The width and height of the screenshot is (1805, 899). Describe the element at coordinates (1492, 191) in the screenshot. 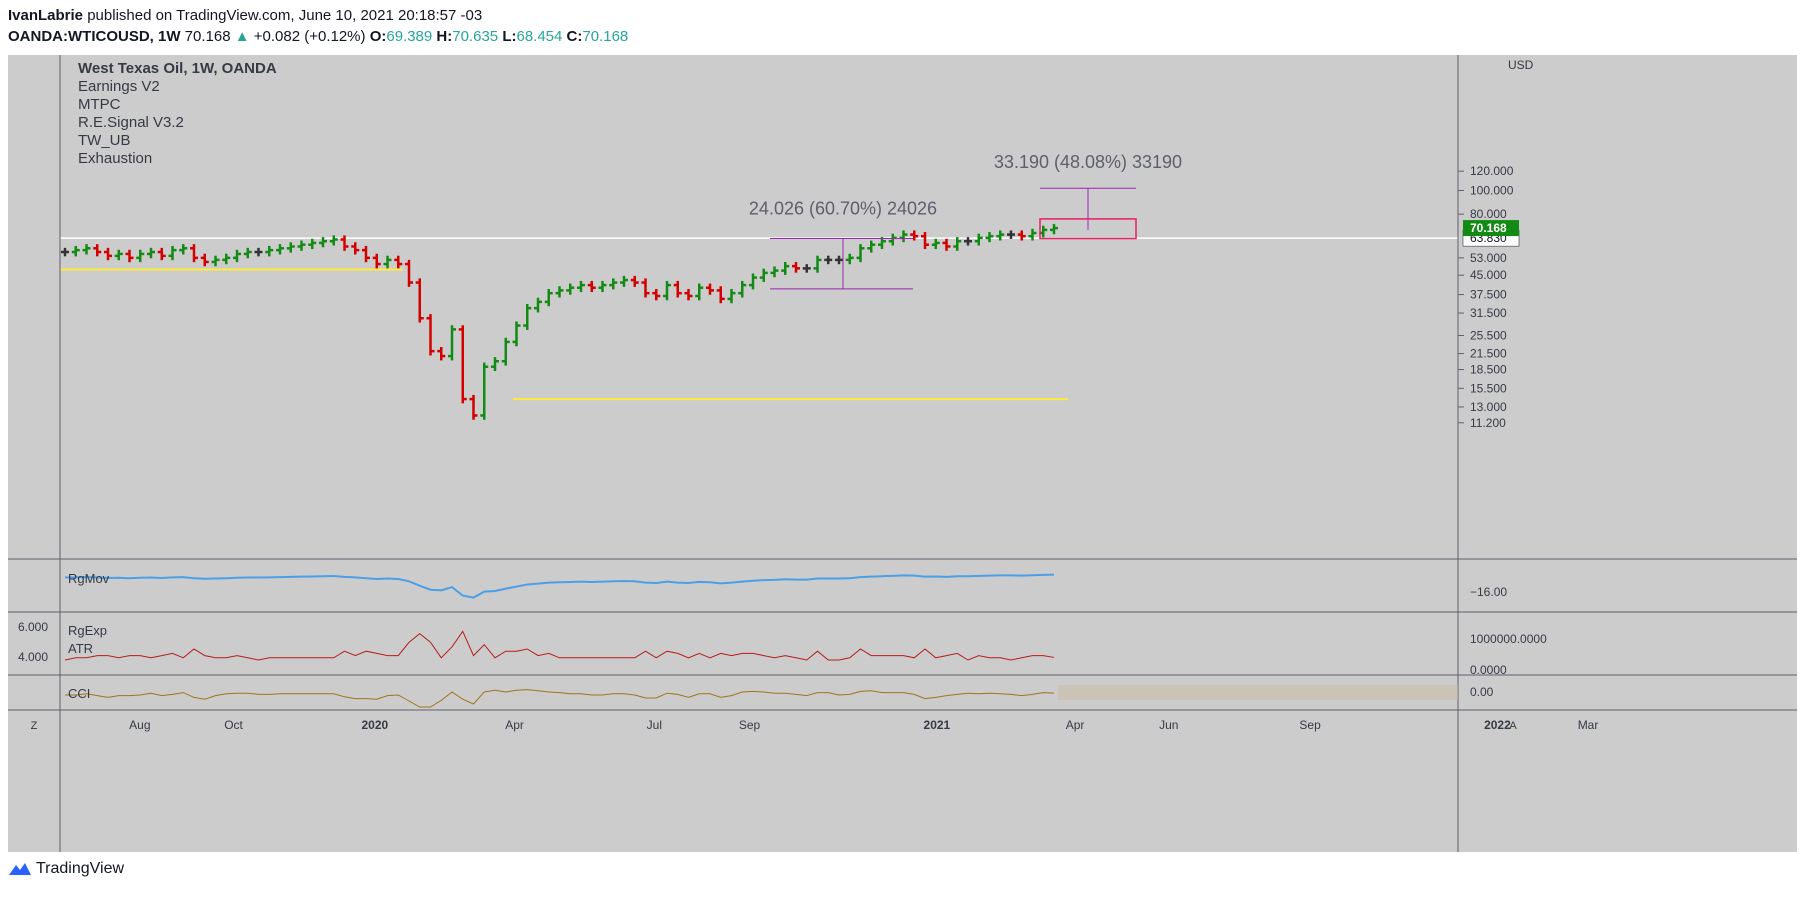

I see `price-tick-label: 100.000` at that location.